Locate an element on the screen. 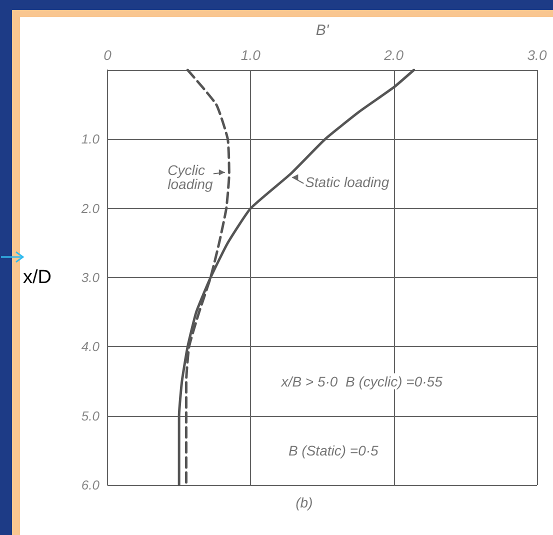 The width and height of the screenshot is (553, 535). y-tick-label: 3.0 is located at coordinates (90, 277).